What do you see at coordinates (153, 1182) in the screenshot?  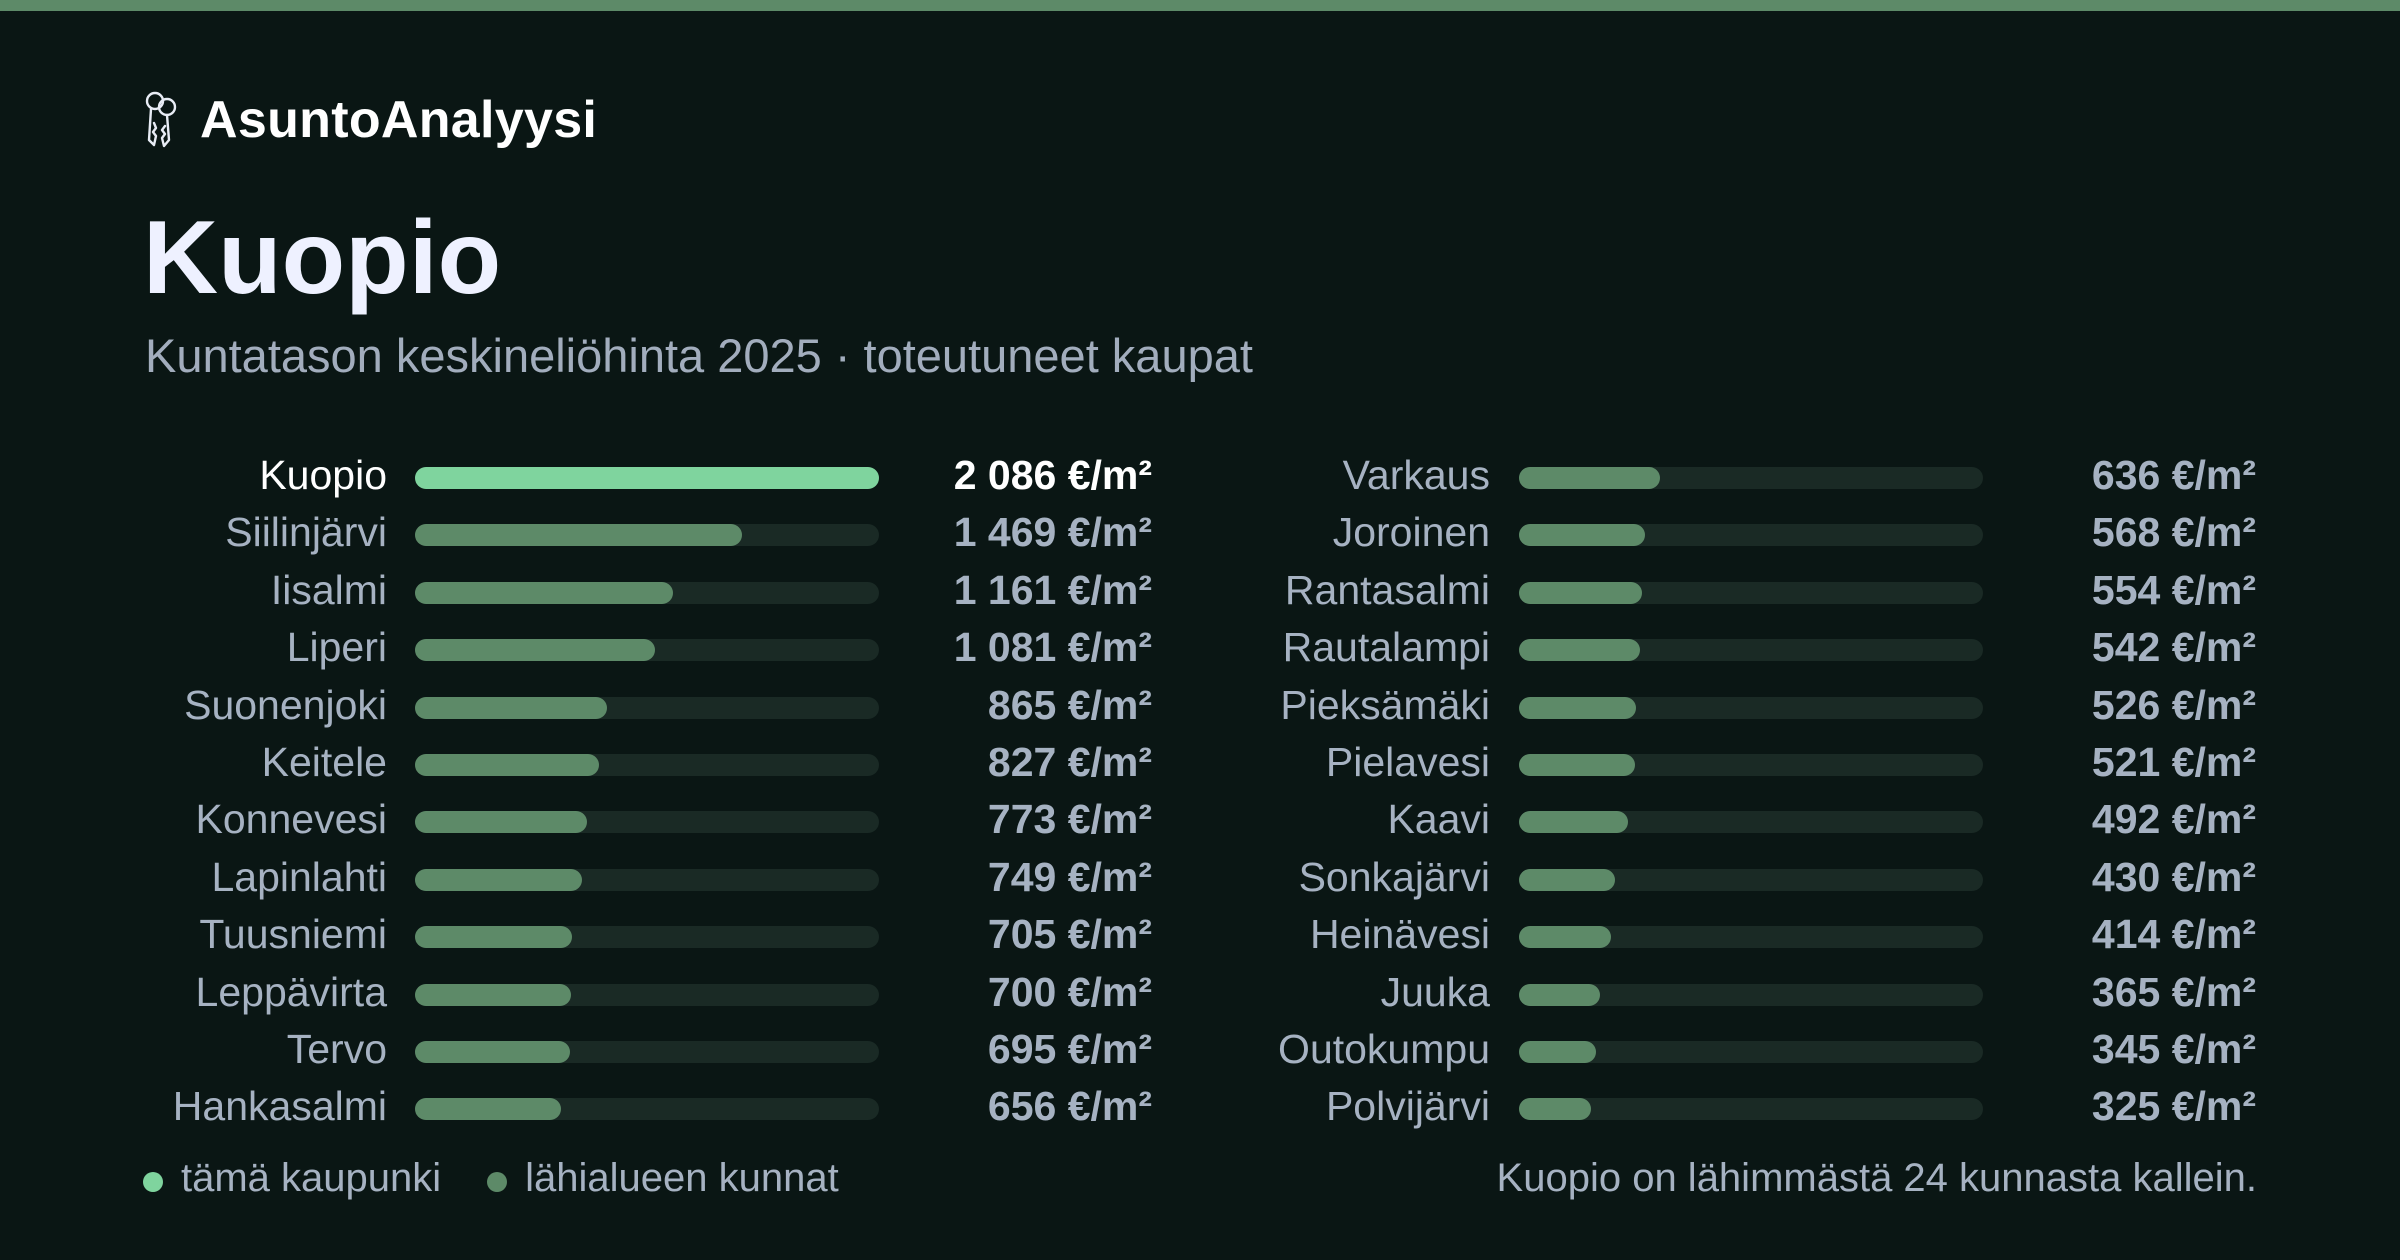 I see `legend-dot-highlight` at bounding box center [153, 1182].